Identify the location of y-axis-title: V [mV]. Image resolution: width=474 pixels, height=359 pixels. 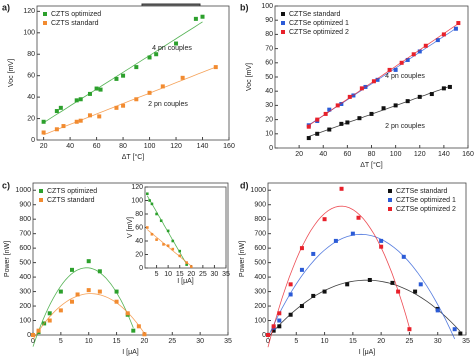
(130, 227).